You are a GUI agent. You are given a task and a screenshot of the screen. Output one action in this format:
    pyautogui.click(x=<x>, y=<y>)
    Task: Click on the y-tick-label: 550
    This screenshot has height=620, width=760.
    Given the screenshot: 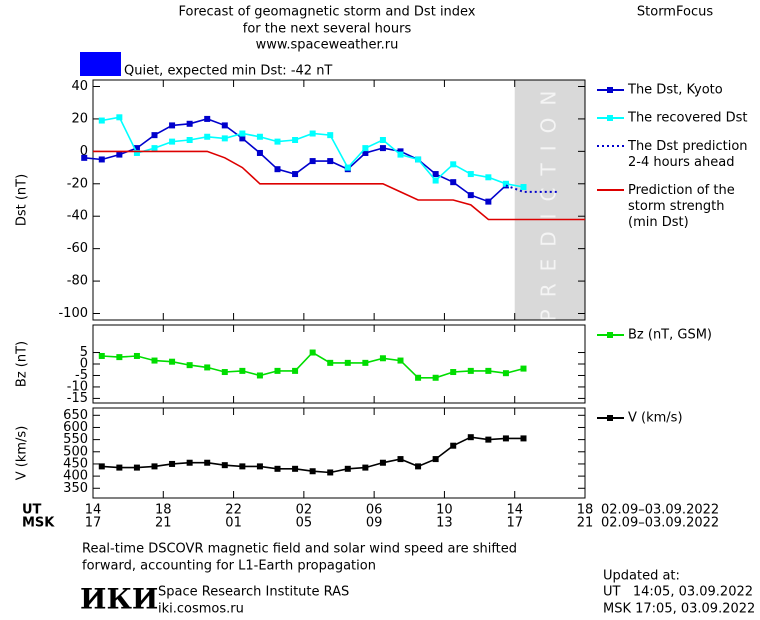 What is the action you would take?
    pyautogui.click(x=75, y=439)
    